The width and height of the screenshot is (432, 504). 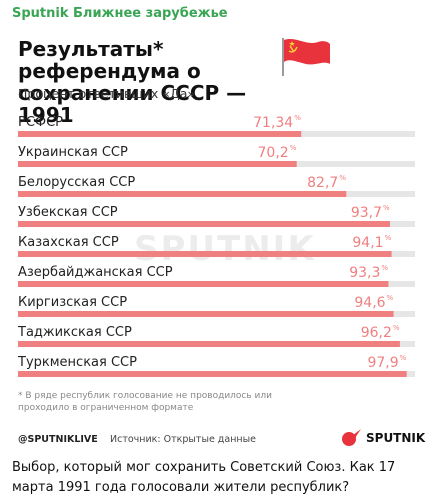 I want to click on sputnik-logo: SPUTNIK, so click(x=382, y=438).